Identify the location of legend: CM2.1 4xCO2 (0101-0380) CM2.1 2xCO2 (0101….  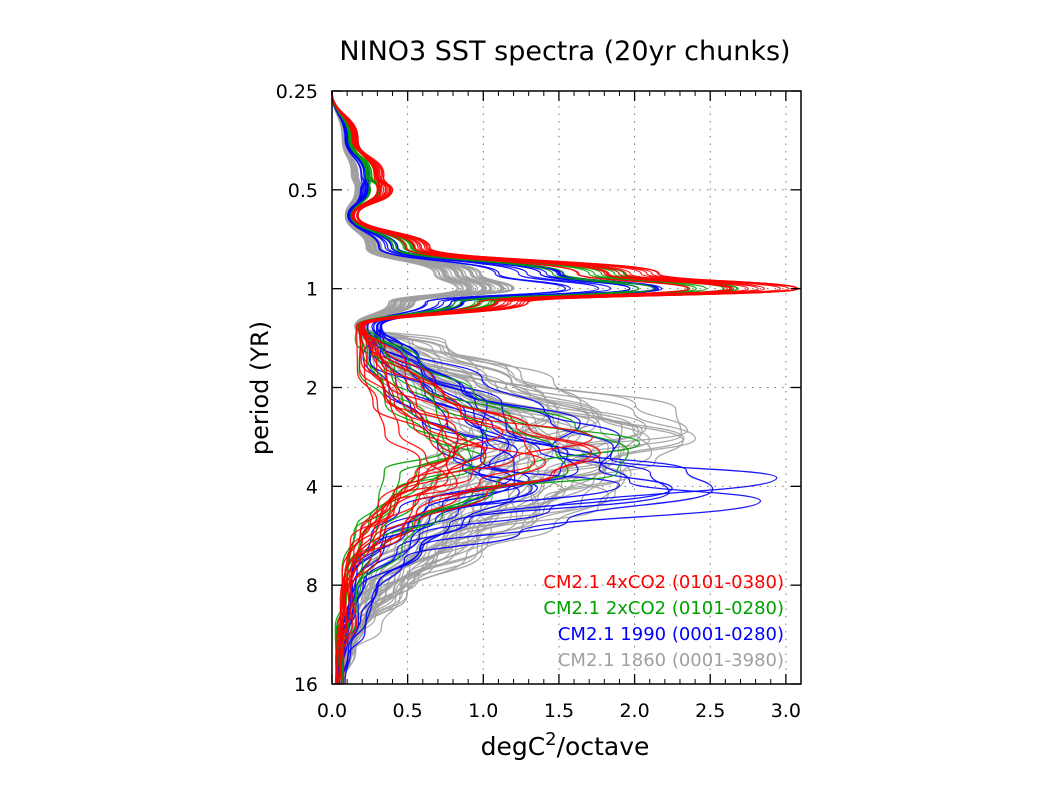
(663, 621).